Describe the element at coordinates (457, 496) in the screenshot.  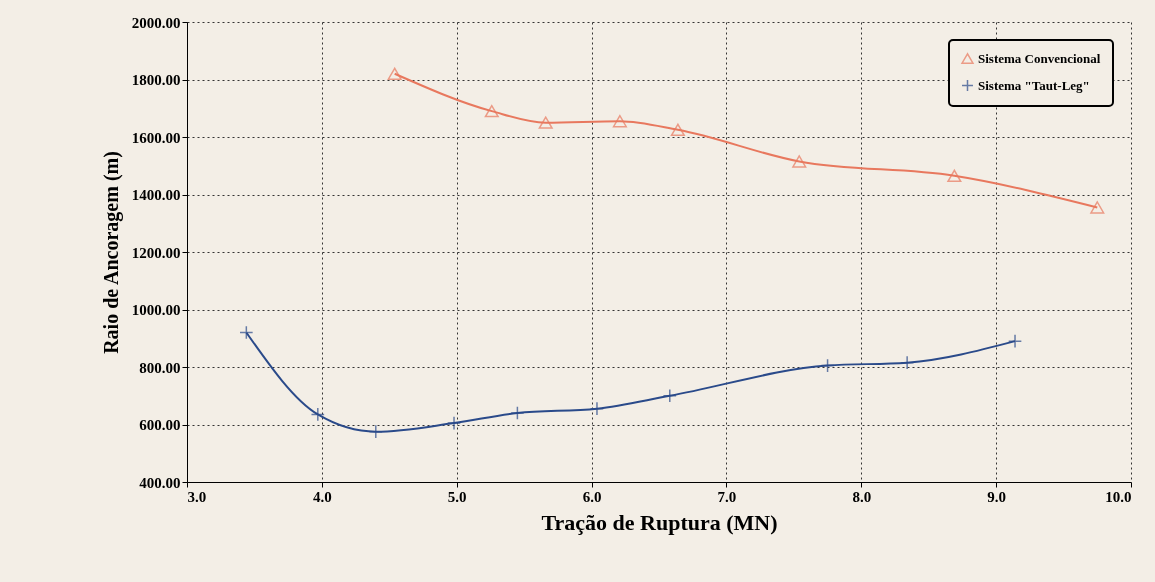
I see `x-tick-label: 5.0` at that location.